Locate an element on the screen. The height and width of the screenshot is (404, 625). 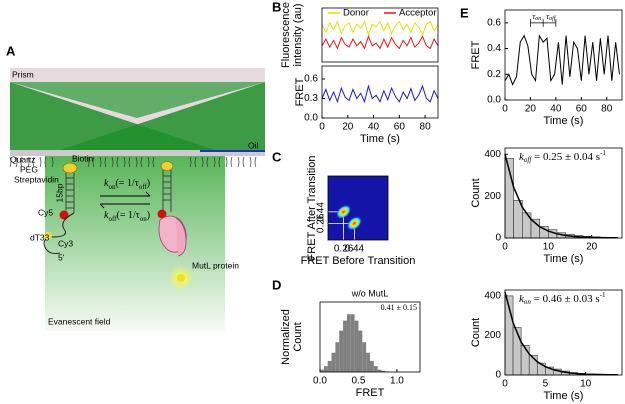
kinetic-arrows is located at coordinates (125, 200).